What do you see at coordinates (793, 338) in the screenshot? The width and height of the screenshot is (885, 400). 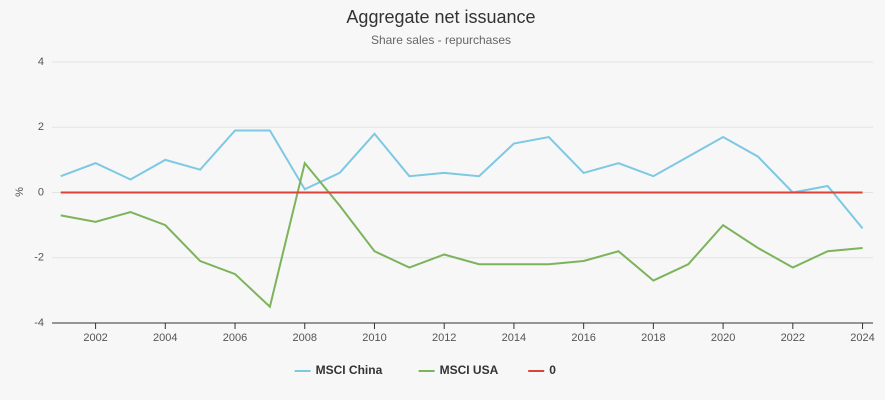 I see `x-tick-label: 2022` at bounding box center [793, 338].